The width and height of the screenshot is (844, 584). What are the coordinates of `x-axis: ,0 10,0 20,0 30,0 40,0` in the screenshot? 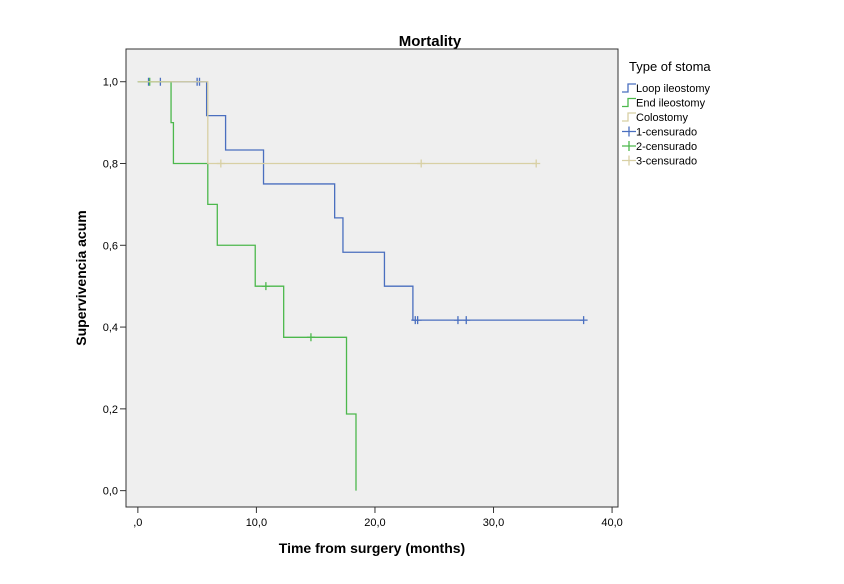 It's located at (378, 518).